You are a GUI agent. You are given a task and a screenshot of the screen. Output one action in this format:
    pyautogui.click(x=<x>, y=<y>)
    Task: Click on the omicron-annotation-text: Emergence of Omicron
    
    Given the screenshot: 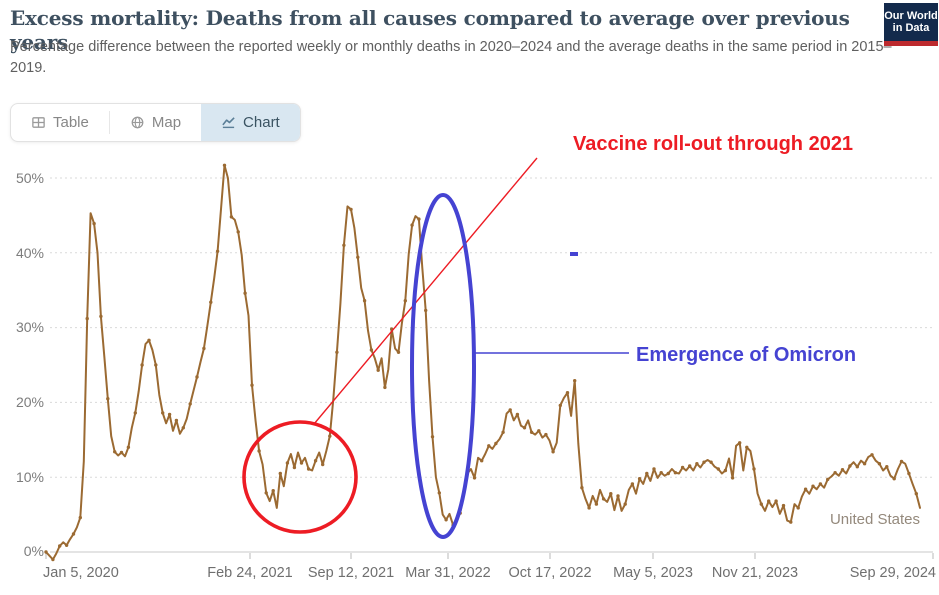 What is the action you would take?
    pyautogui.click(x=746, y=355)
    